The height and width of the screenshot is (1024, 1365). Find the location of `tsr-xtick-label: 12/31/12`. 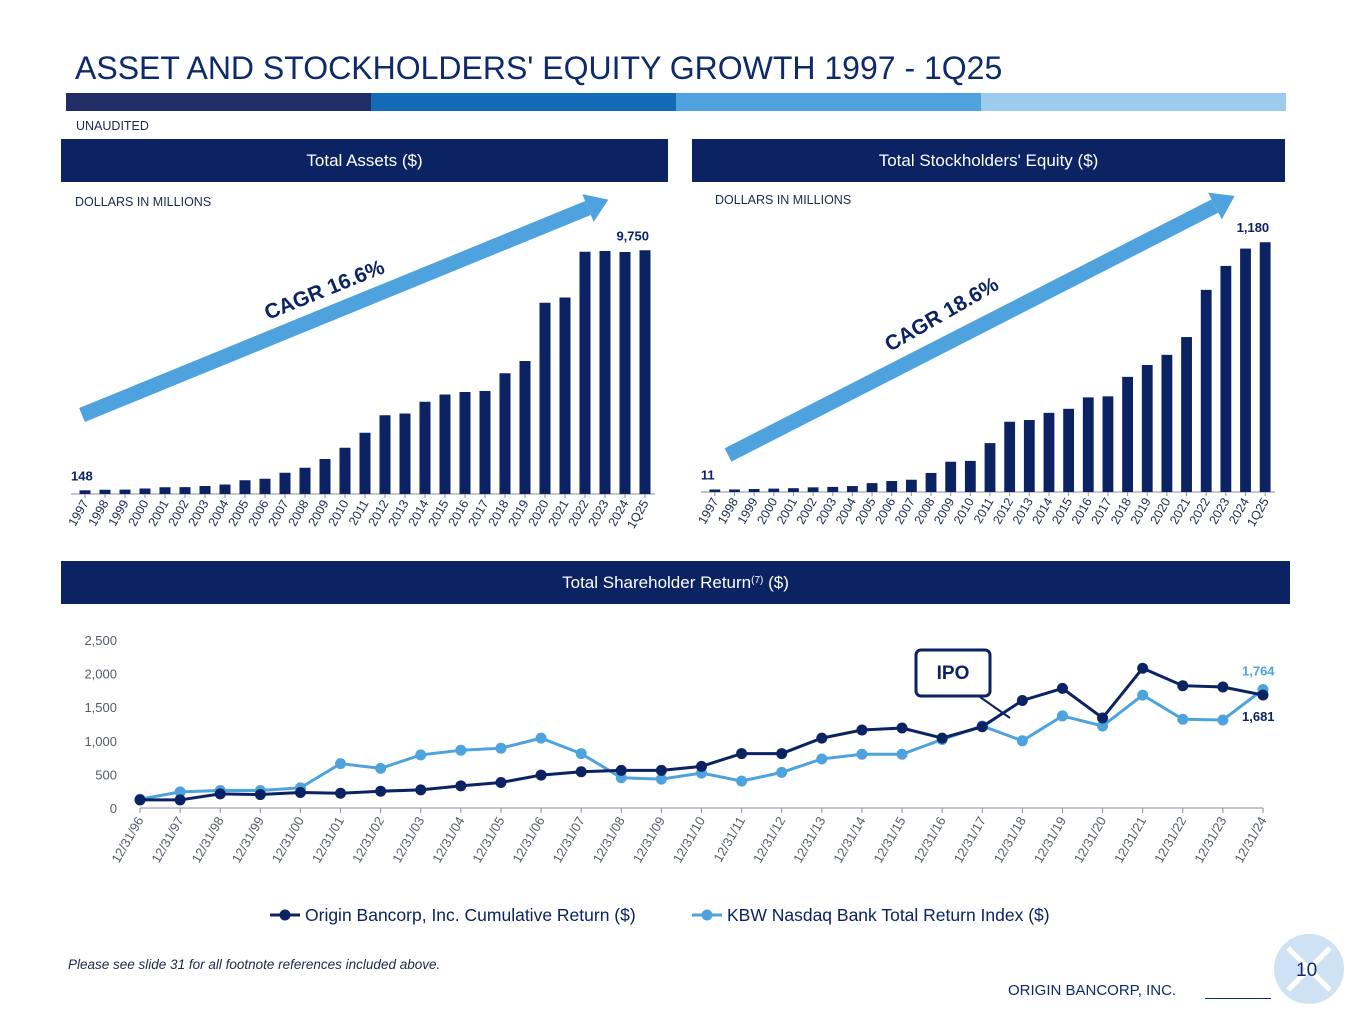

tsr-xtick-label: 12/31/12 is located at coordinates (769, 839).